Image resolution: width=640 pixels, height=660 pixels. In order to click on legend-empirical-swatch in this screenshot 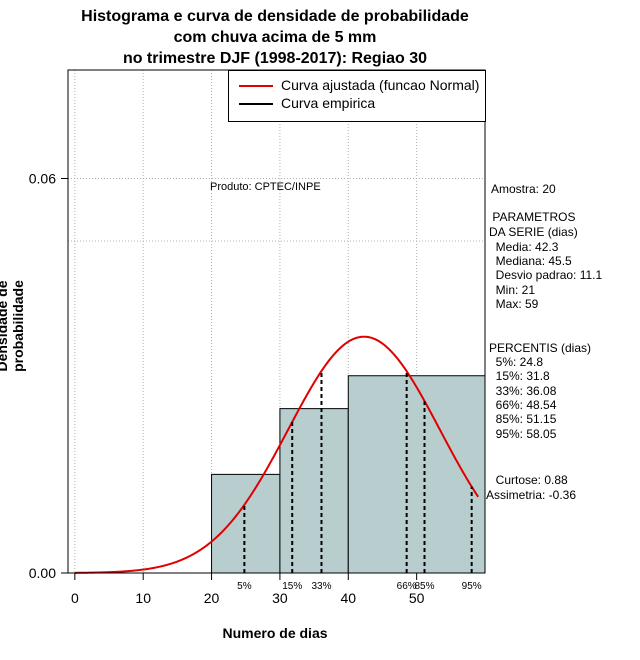, I will do `click(256, 104)`.